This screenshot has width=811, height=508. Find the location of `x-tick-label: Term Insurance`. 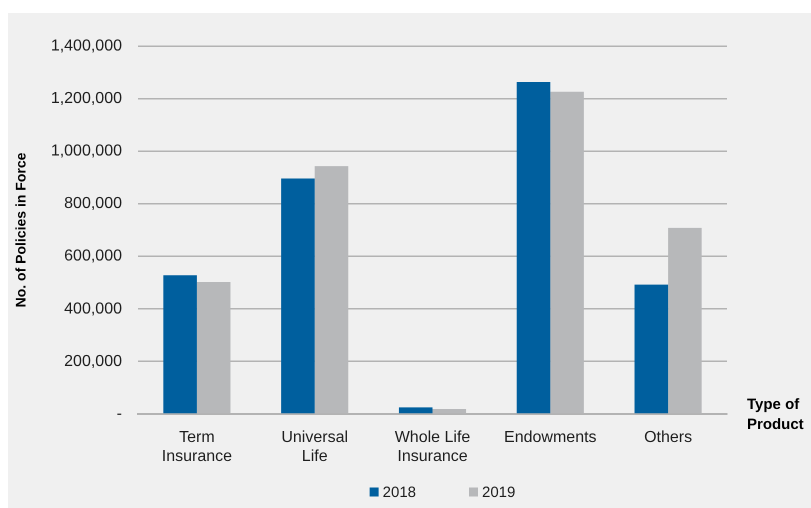

x-tick-label: Term Insurance is located at coordinates (197, 447).